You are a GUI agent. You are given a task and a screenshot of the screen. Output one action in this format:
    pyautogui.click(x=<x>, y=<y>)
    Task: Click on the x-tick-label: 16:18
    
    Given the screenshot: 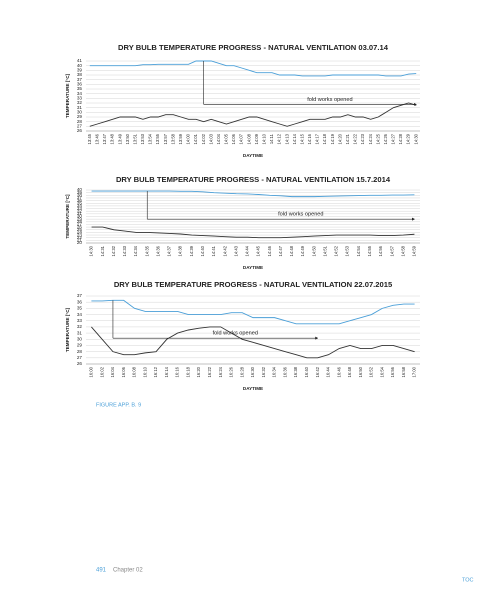 What is the action you would take?
    pyautogui.click(x=187, y=371)
    